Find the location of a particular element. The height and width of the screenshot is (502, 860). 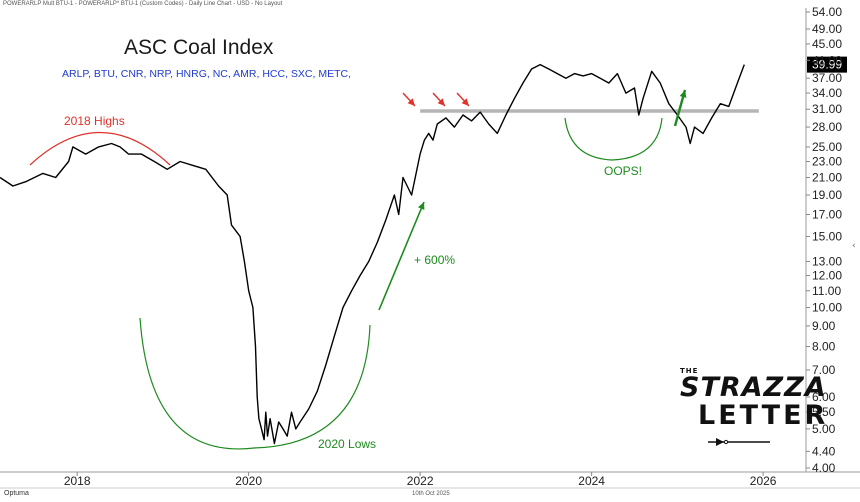

annotation-oops: OOPS! is located at coordinates (623, 171).